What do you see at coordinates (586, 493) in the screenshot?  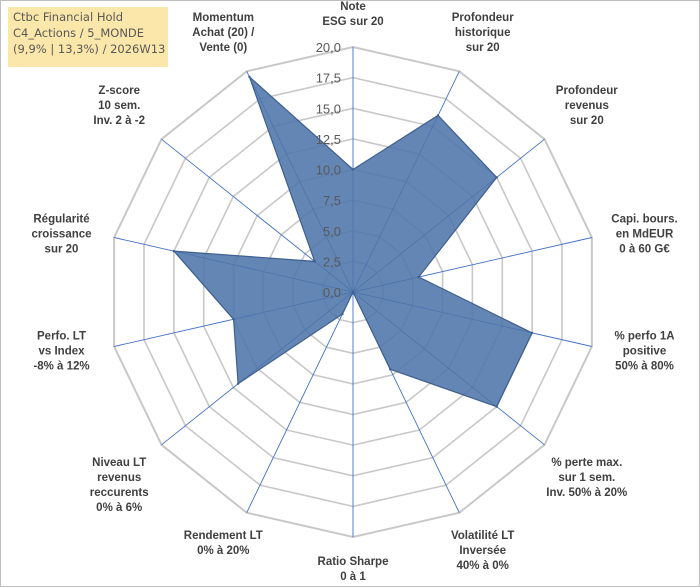 I see `axis-label-line: Inv. 50% à 20%` at bounding box center [586, 493].